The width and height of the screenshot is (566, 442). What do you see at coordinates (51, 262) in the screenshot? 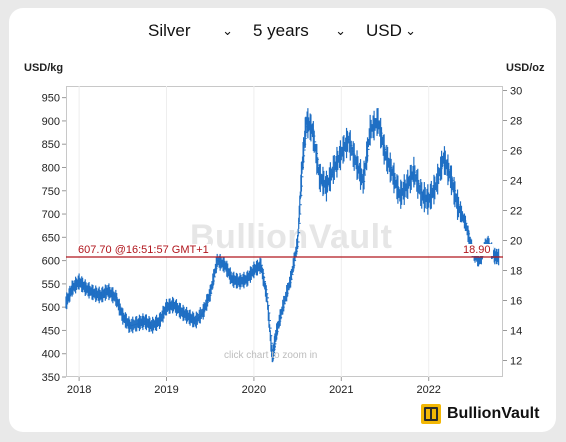
I see `y-tick-label: 600` at bounding box center [51, 262].